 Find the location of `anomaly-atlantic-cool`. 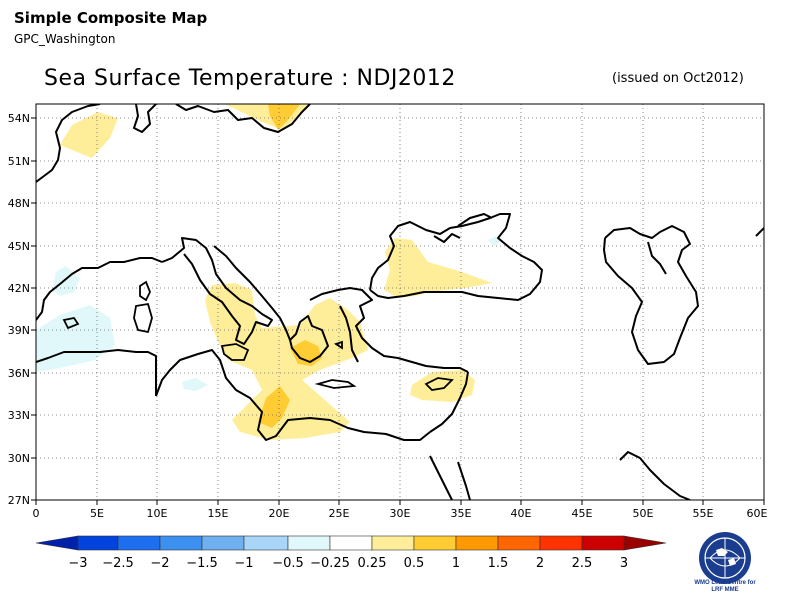

anomaly-atlantic-cool is located at coordinates (75, 338).